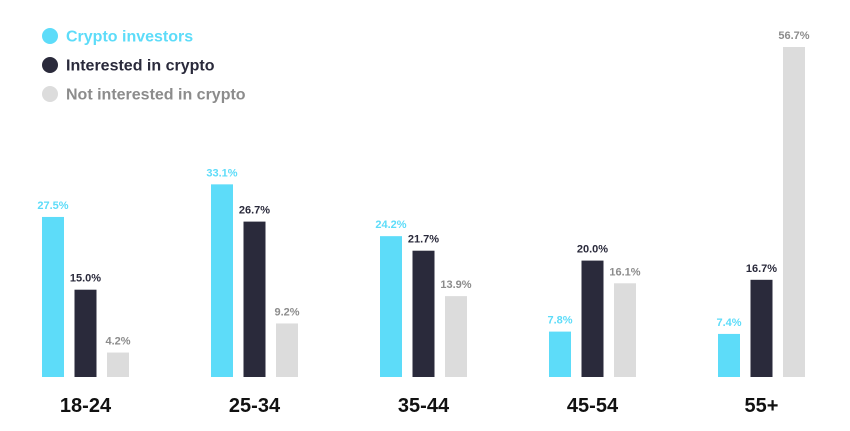 Image resolution: width=850 pixels, height=431 pixels. I want to click on data-label-55+-series-3: 56.7%, so click(793, 36).